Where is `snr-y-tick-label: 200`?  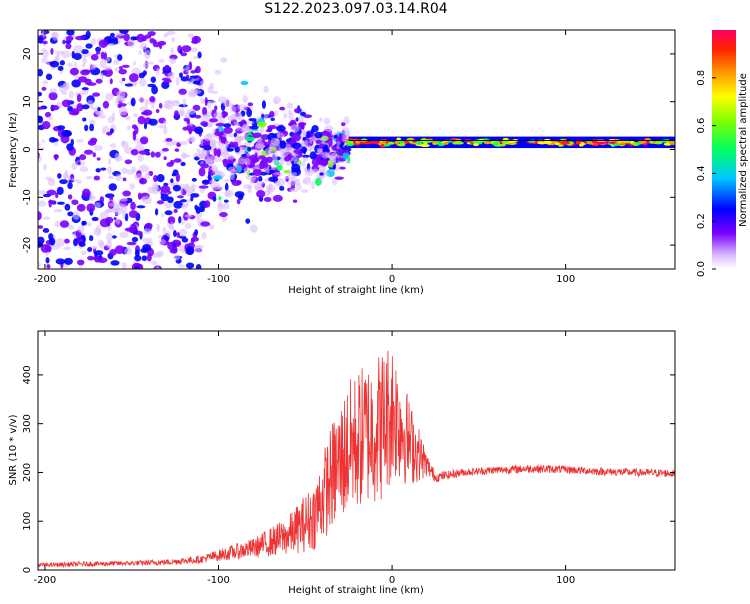
snr-y-tick-label: 200 is located at coordinates (27, 472).